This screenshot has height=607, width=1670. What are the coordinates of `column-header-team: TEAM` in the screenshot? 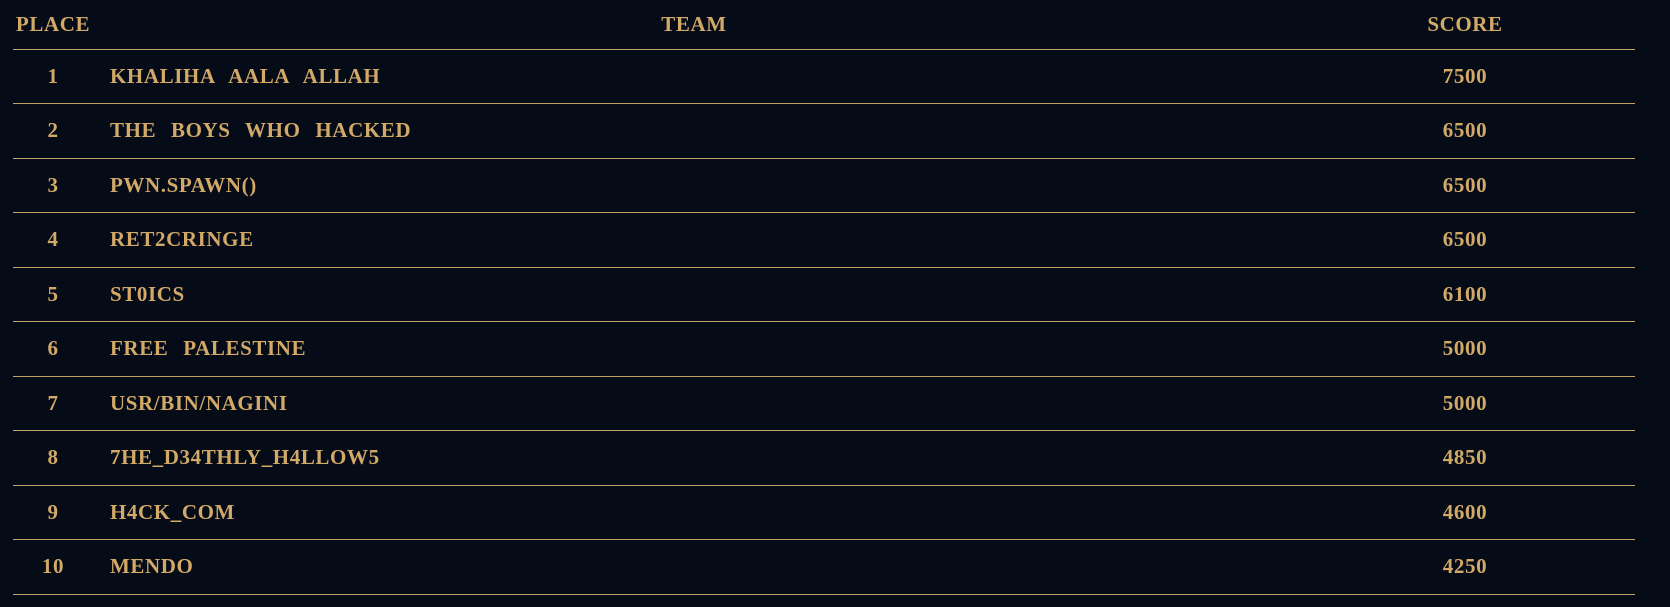 It's located at (694, 23).